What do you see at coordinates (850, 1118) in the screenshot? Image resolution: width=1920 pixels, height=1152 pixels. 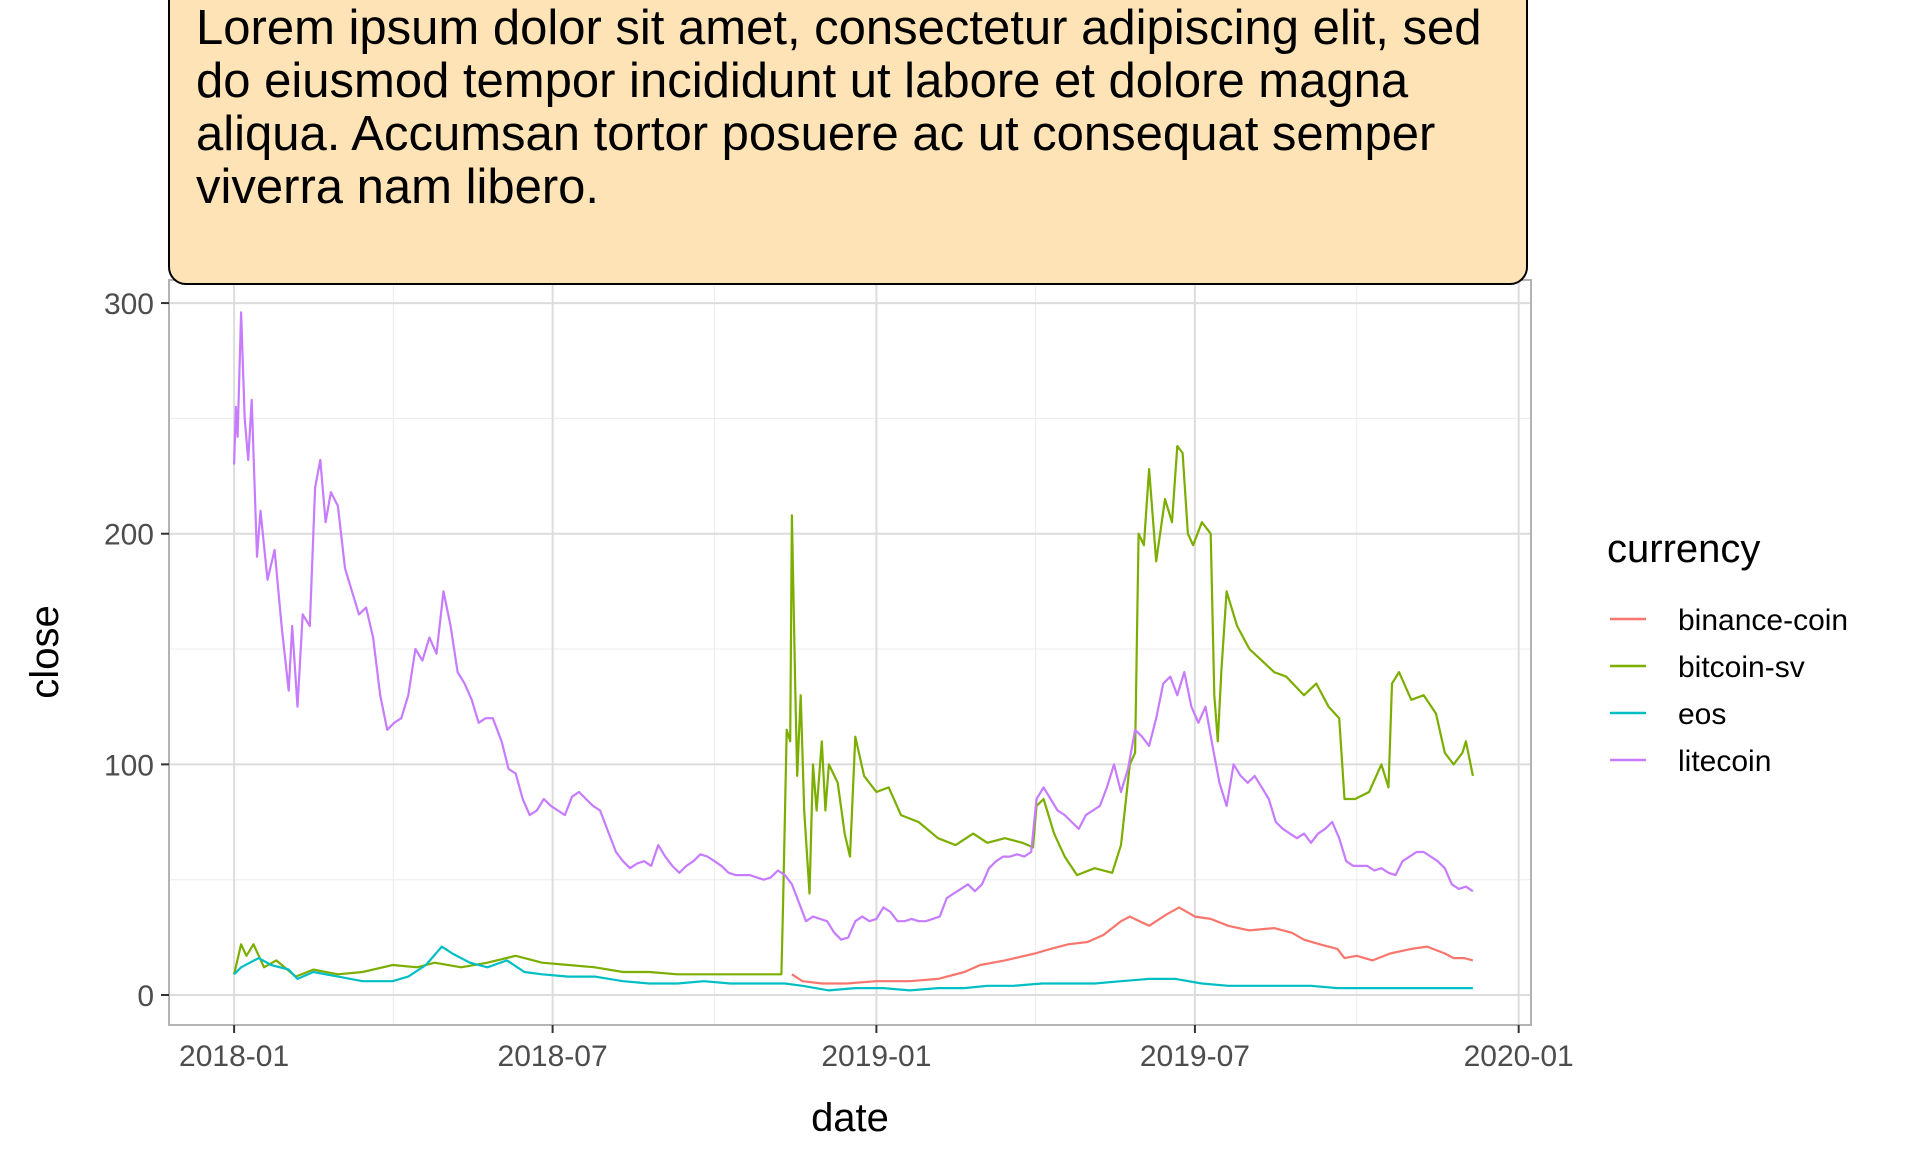 I see `x-axis-title: date` at bounding box center [850, 1118].